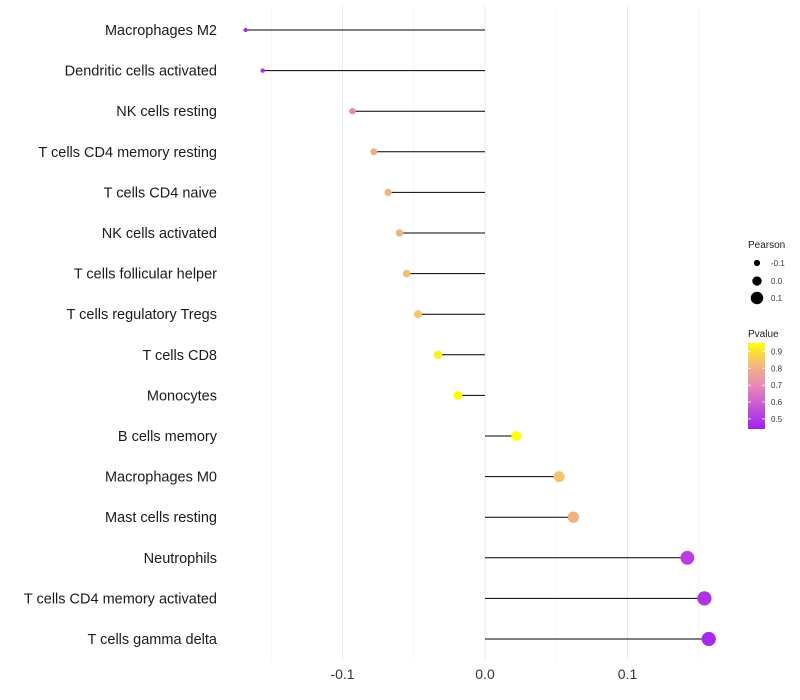 This screenshot has width=800, height=700. Describe the element at coordinates (153, 640) in the screenshot. I see `category-label: T cells gamma delta` at that location.